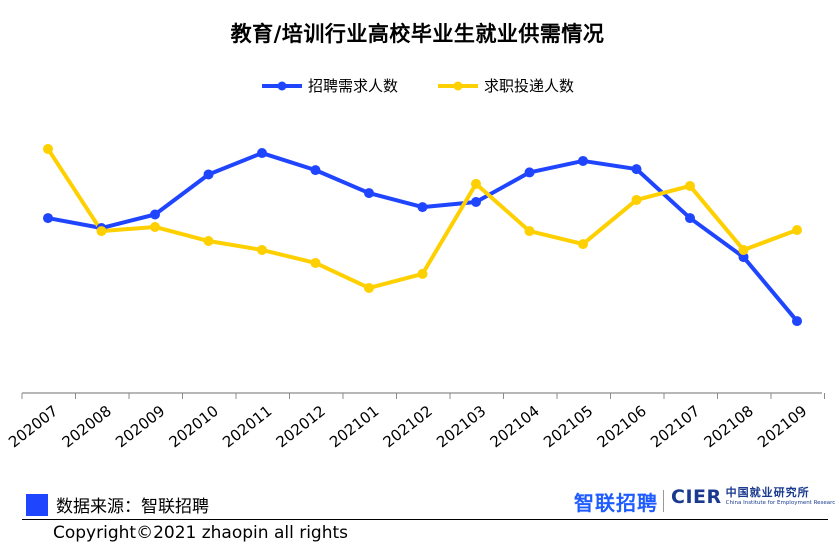 This screenshot has width=835, height=551. Describe the element at coordinates (87, 426) in the screenshot. I see `x-tick-label: 202008` at that location.